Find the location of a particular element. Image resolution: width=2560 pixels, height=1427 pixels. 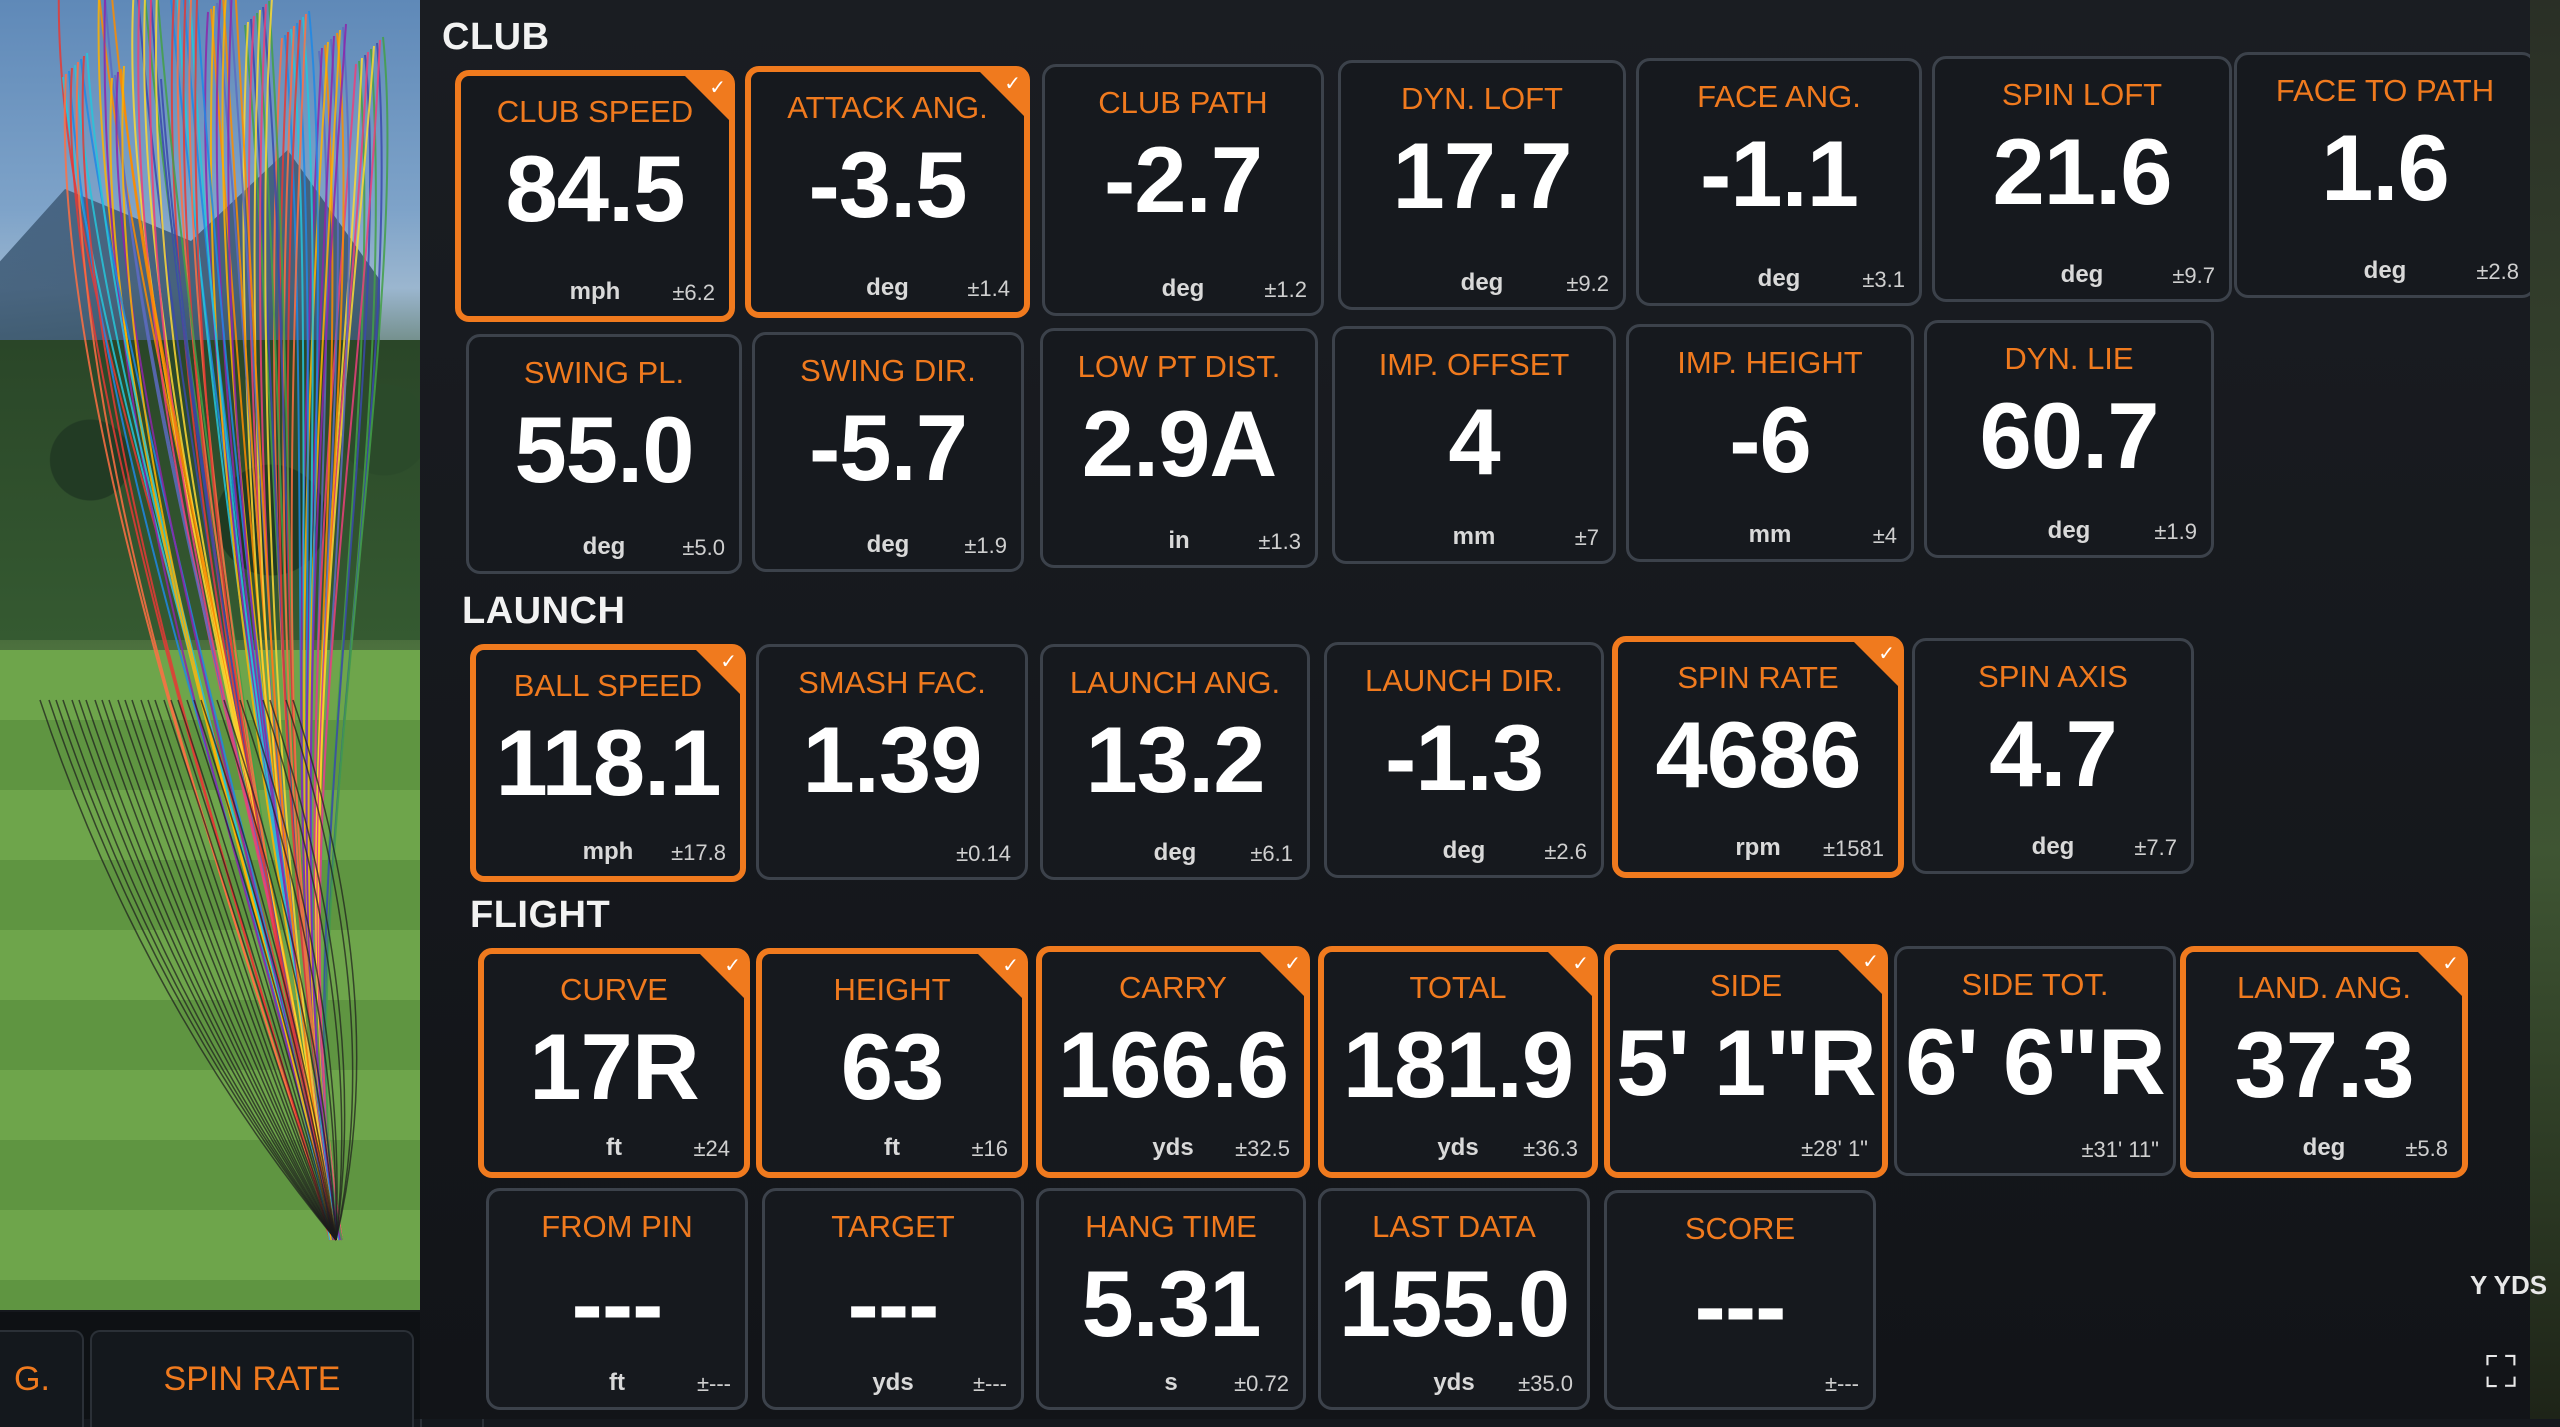

metric-tile-attack-ang: ✓ ATTACK ANG. -3.5 deg ±1.4 is located at coordinates (887, 192).